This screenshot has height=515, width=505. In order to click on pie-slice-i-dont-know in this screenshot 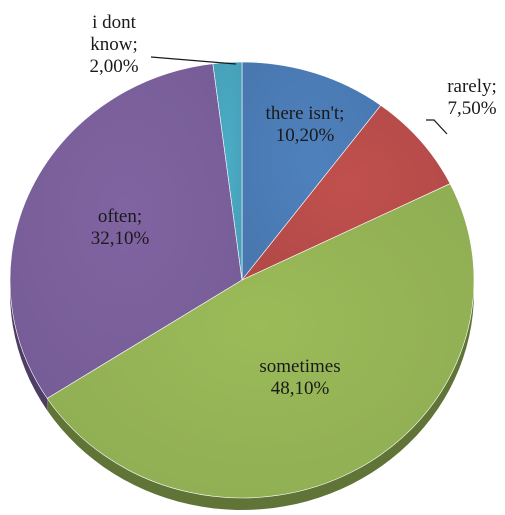, I will do `click(227, 171)`.